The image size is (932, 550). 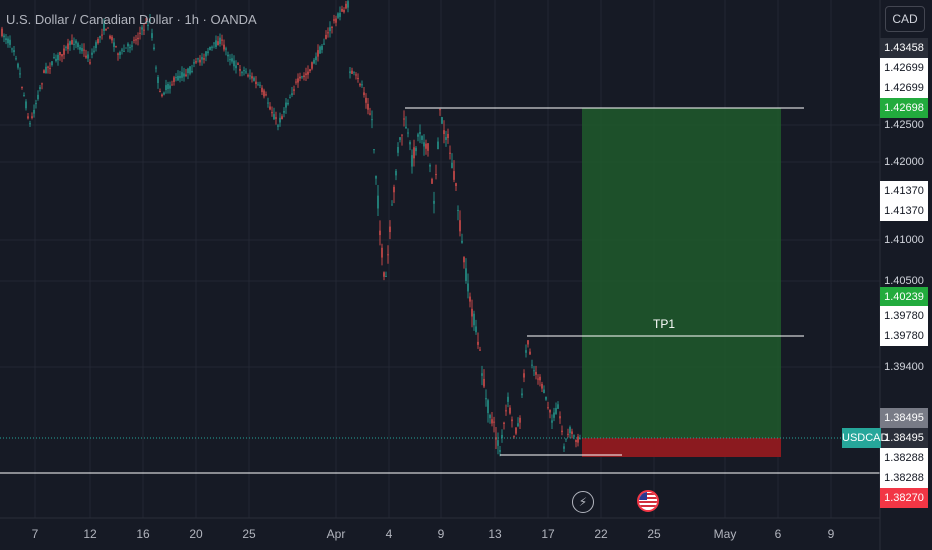 I want to click on currency-button: CAD, so click(x=905, y=19).